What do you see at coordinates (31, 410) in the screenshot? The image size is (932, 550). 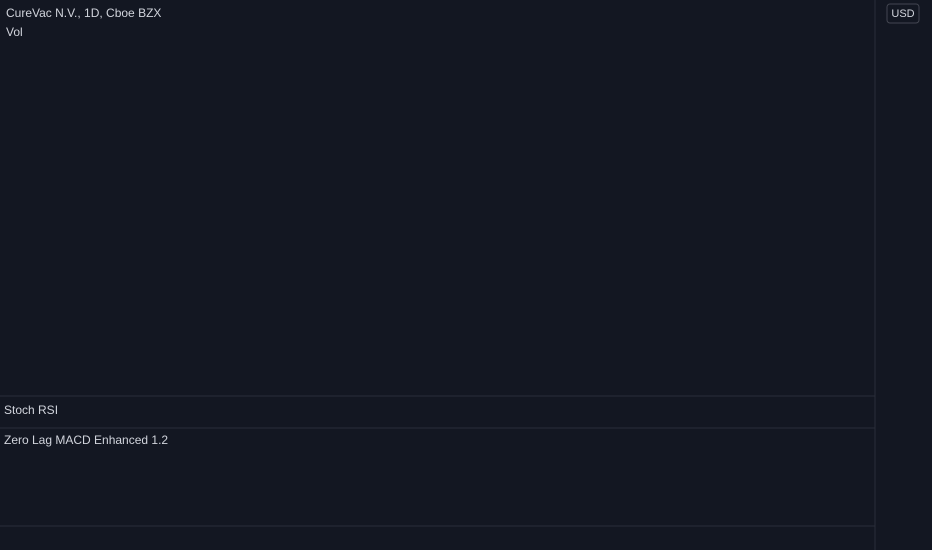 I see `stoch-label: Stoch RSI` at bounding box center [31, 410].